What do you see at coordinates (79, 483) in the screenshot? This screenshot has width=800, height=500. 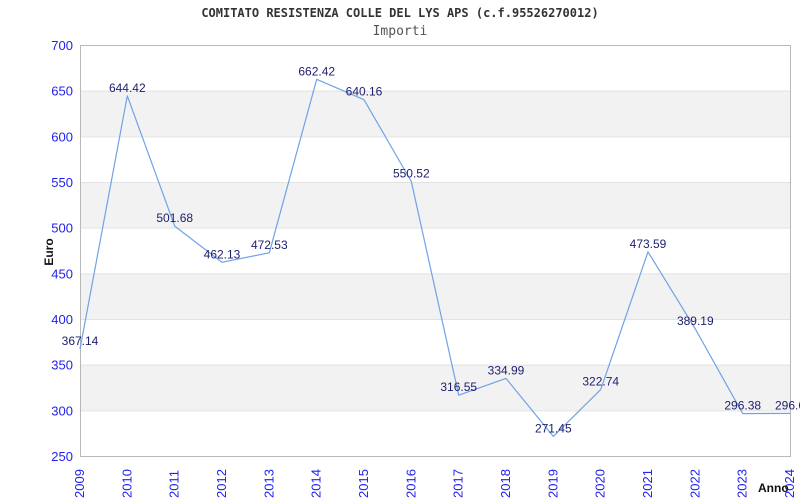 I see `x-tick-label: 2009` at bounding box center [79, 483].